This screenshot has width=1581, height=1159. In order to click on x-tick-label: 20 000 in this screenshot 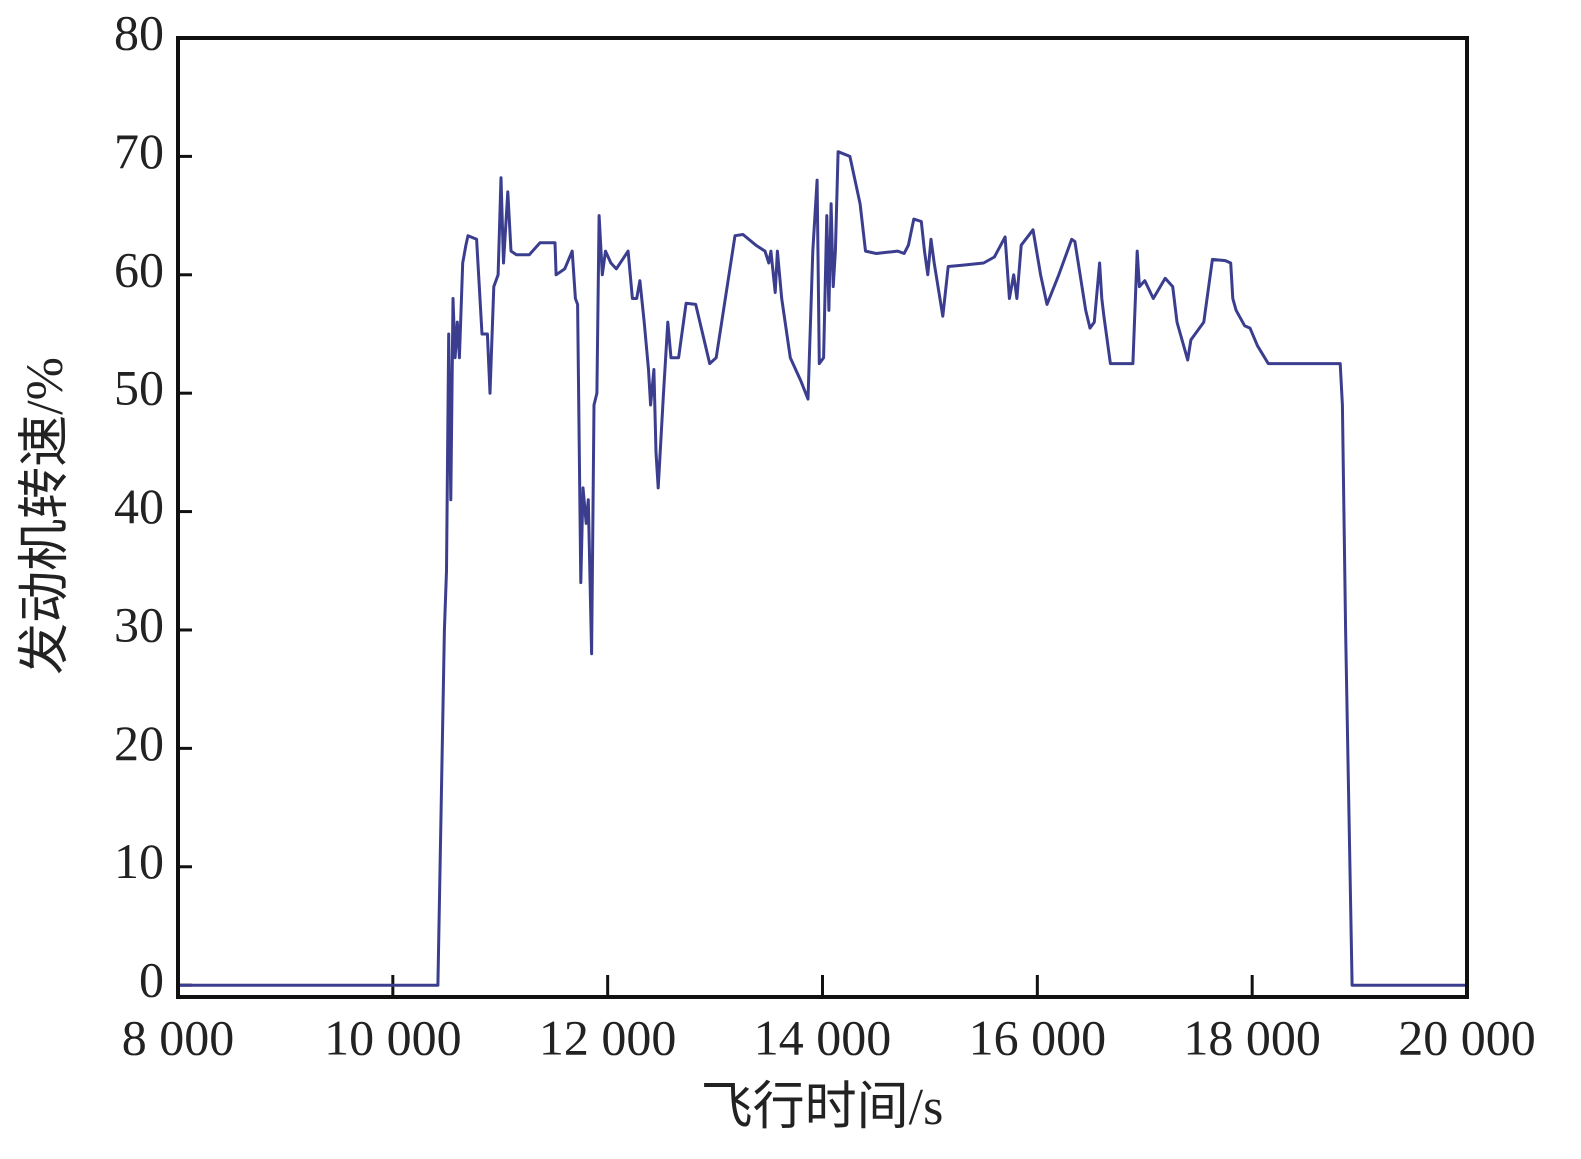, I will do `click(1467, 1037)`.